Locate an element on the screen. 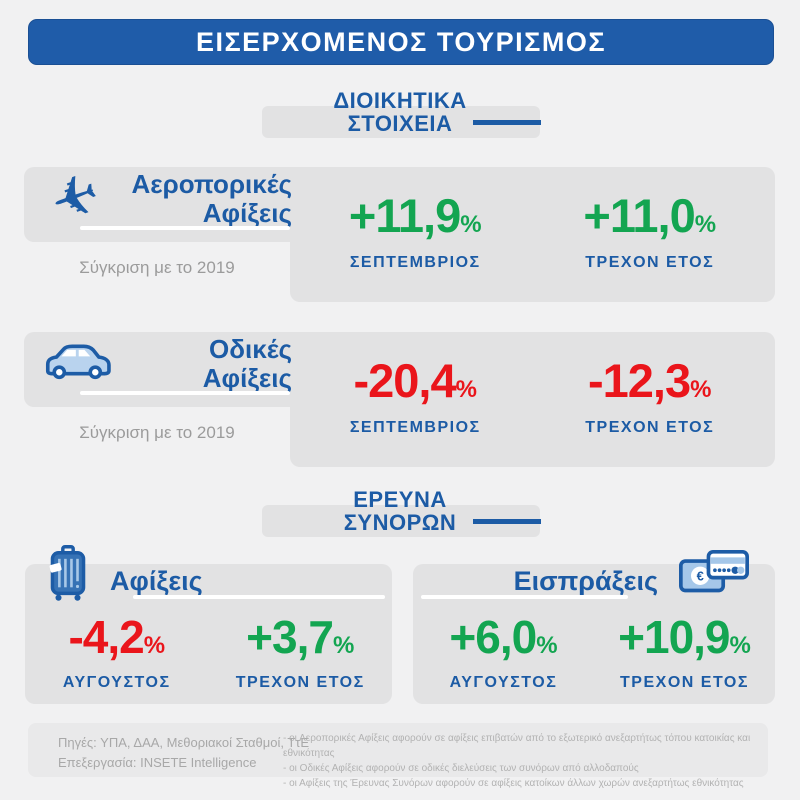 Image resolution: width=800 pixels, height=800 pixels. road-arrivals-underline is located at coordinates (185, 393).